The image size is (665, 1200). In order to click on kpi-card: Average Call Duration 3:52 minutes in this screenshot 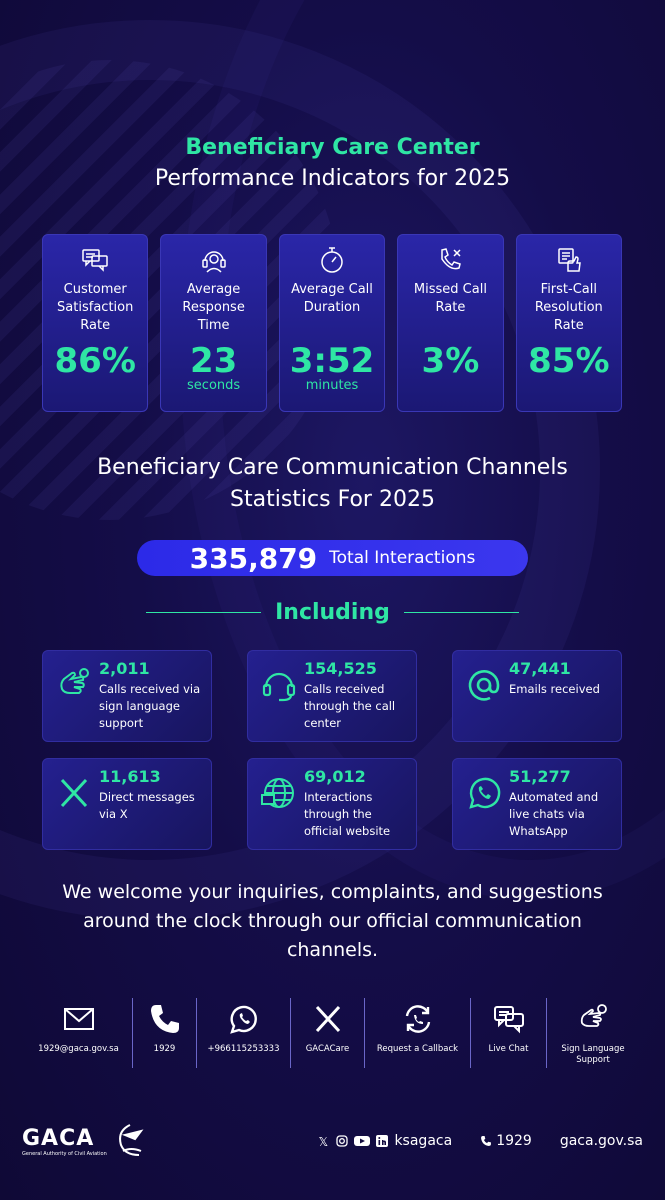, I will do `click(332, 323)`.